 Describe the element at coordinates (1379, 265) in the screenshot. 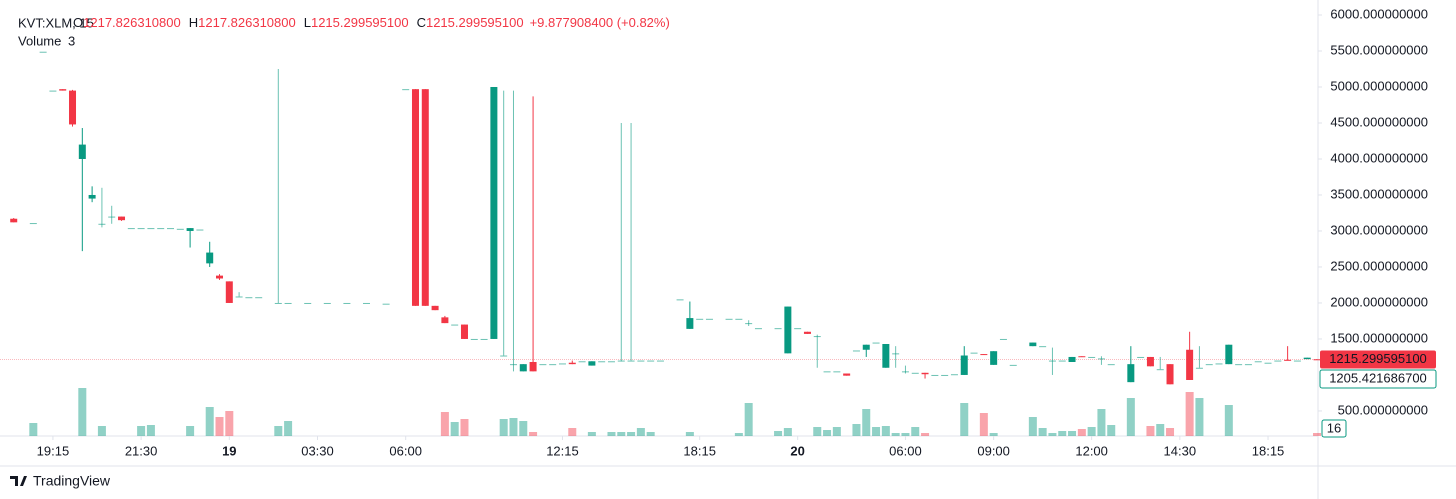

I see `y-tick-label: 2500.000000000` at that location.